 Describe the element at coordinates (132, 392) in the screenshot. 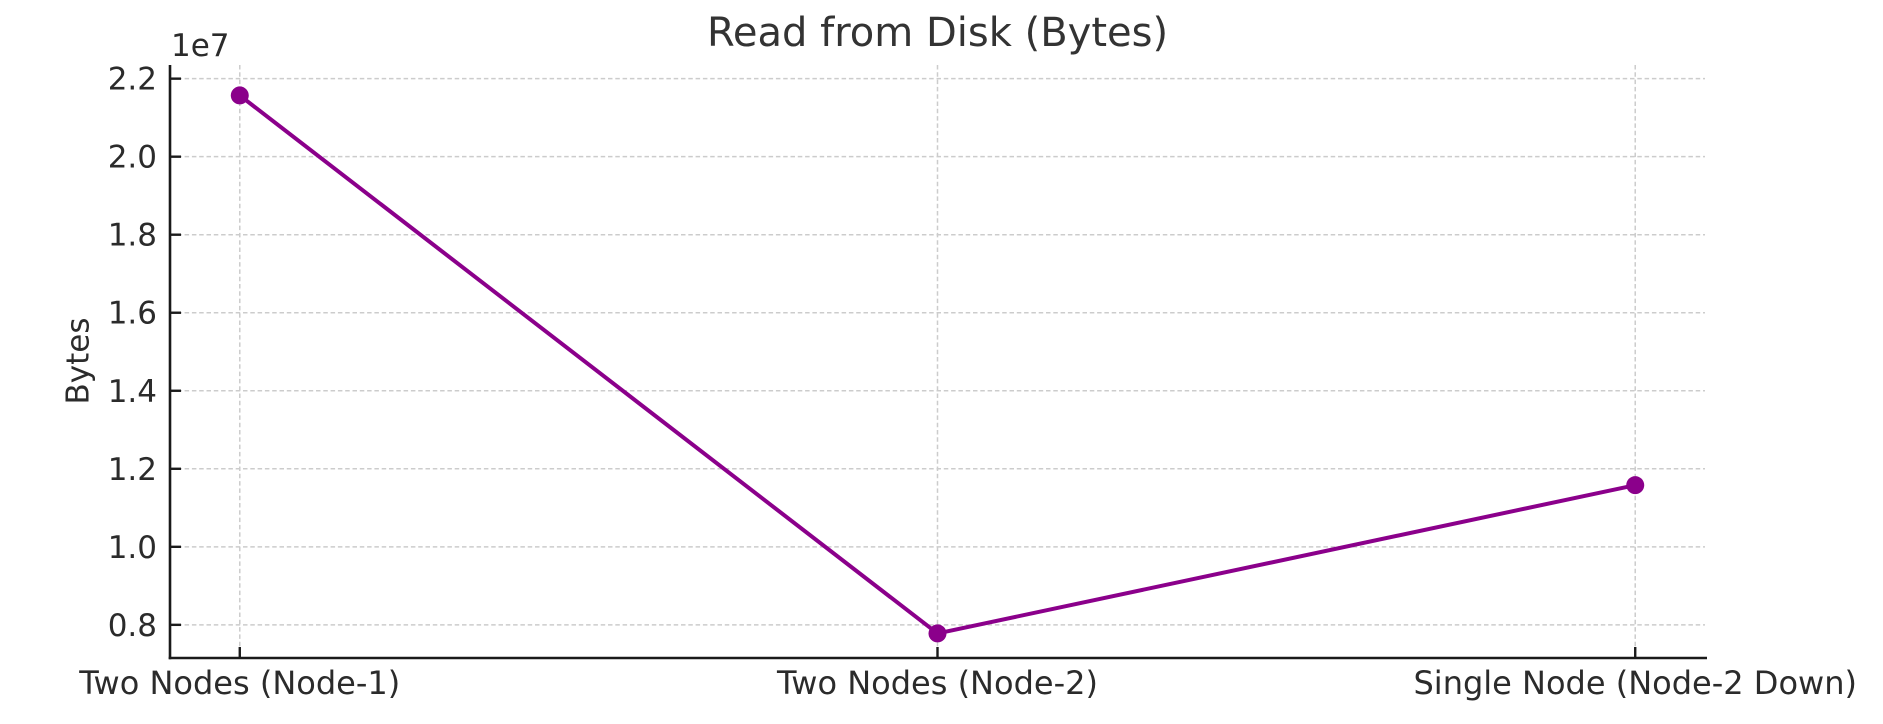

I see `y-tick-label: 1.4` at that location.